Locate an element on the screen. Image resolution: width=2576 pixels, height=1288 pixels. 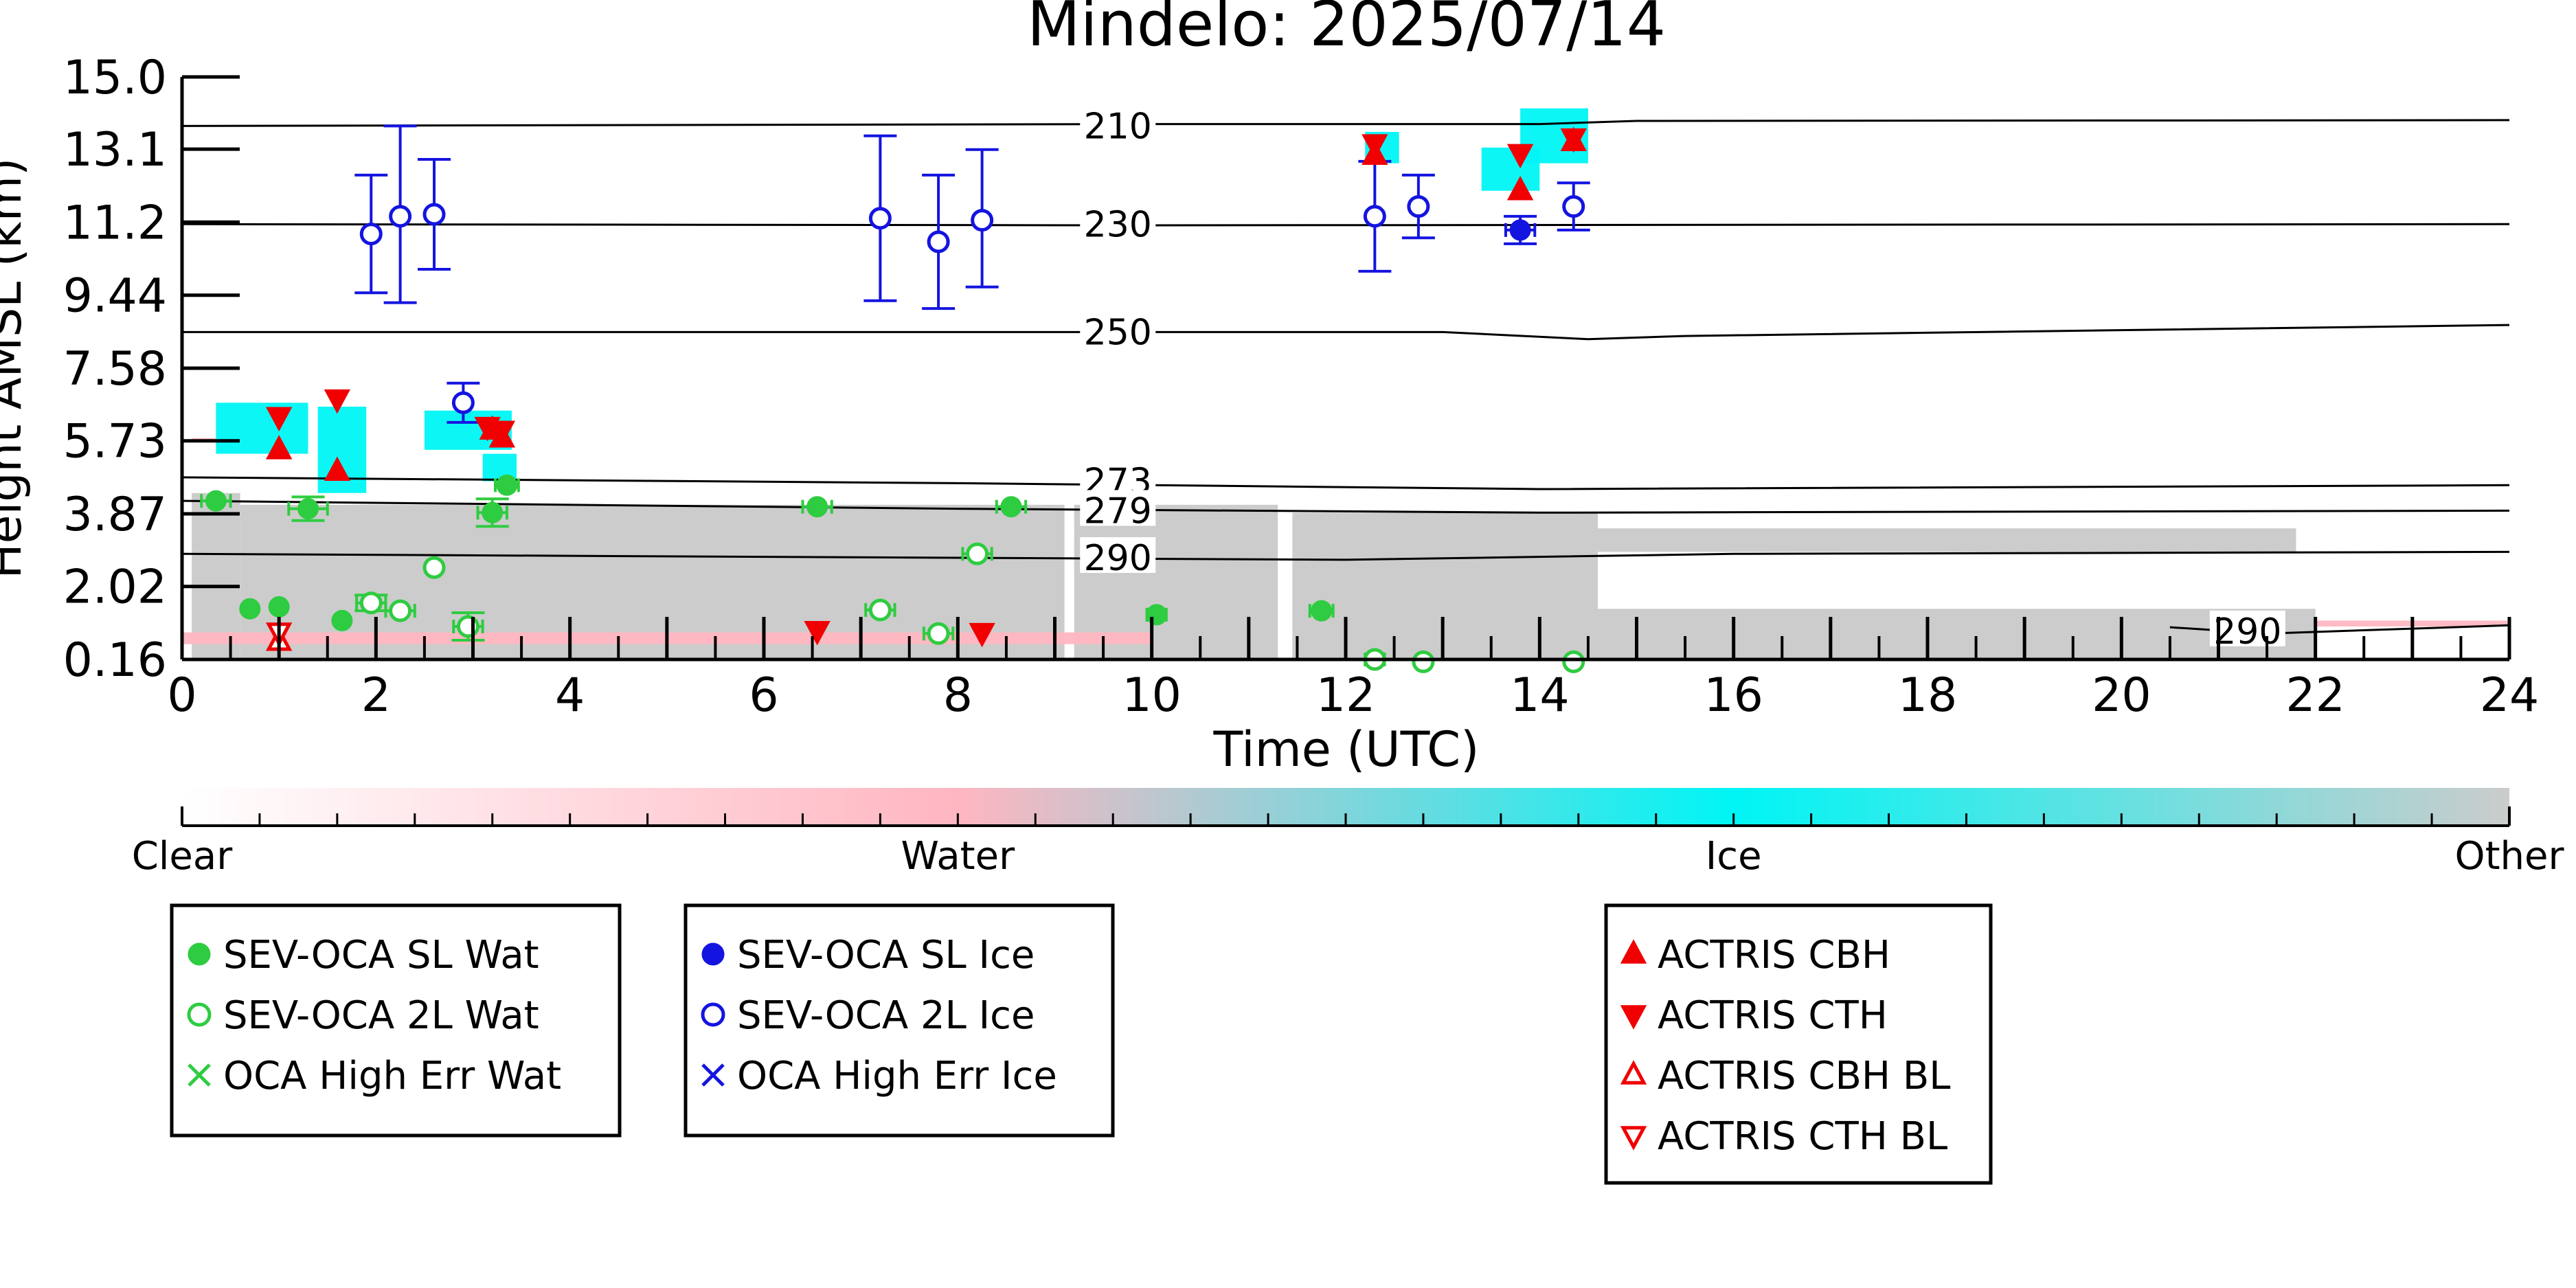
x-tick-label: 18 is located at coordinates (1928, 695).